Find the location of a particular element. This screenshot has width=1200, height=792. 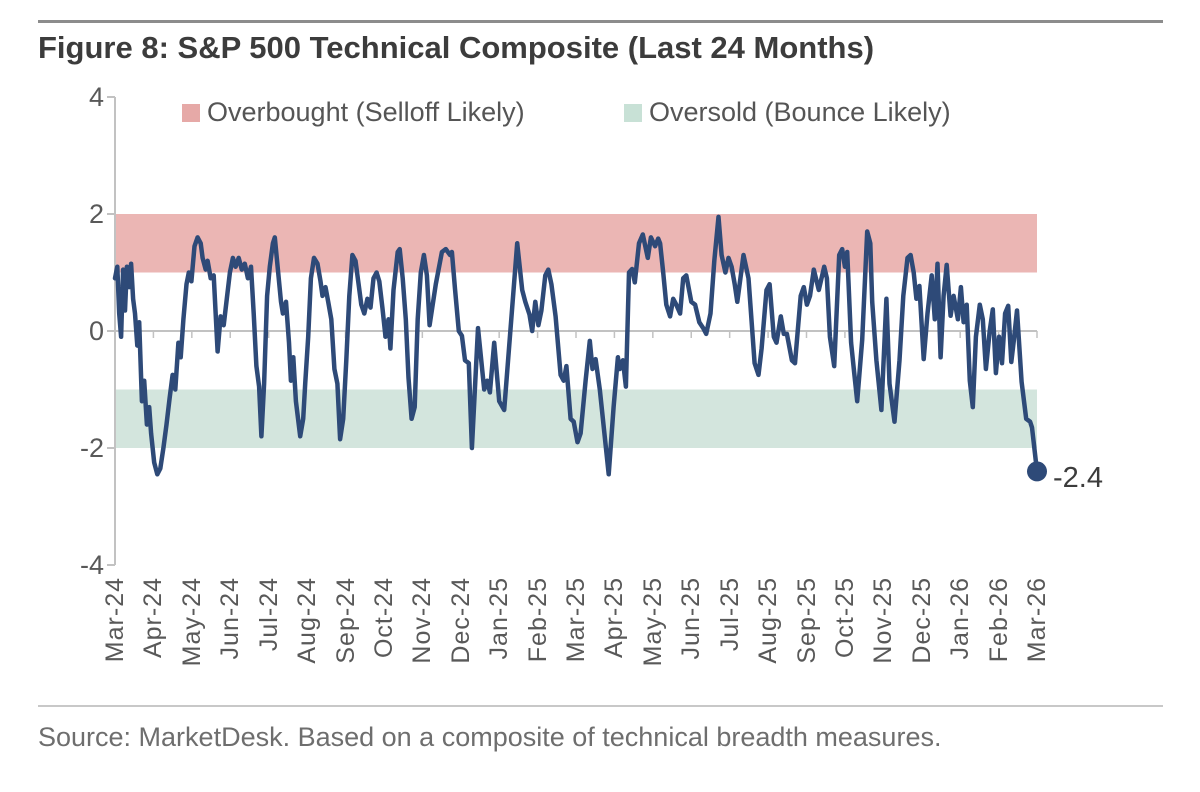

overbought-swatch-icon is located at coordinates (191, 112).